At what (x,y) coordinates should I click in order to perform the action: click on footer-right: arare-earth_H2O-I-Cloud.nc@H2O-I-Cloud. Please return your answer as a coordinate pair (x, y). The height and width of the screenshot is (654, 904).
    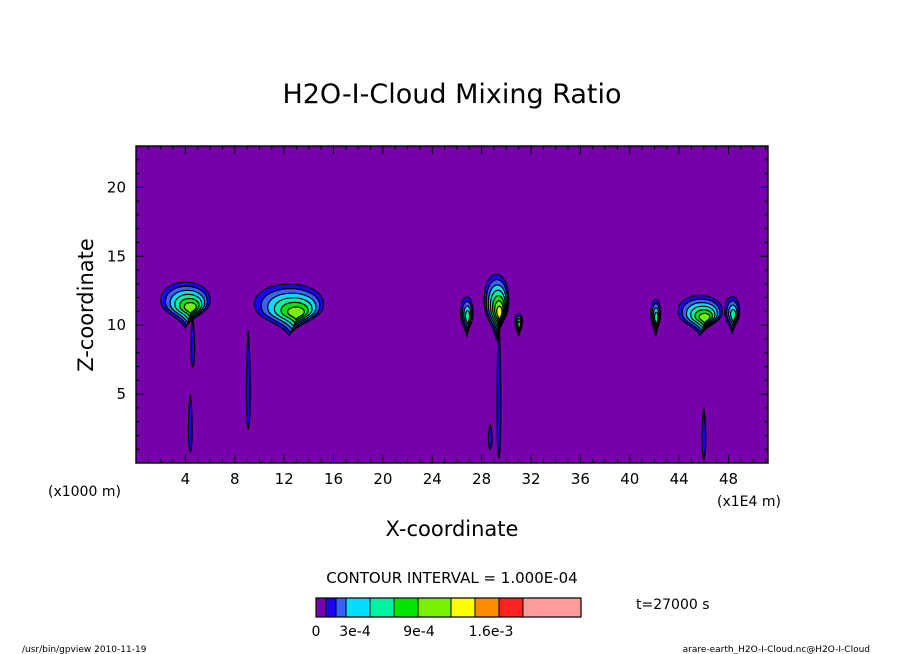
    Looking at the image, I should click on (776, 649).